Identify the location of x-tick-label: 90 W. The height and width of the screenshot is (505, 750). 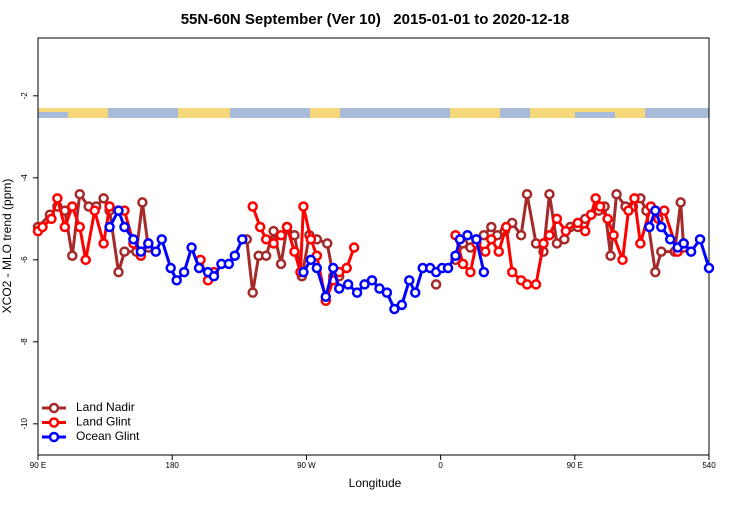
(306, 465).